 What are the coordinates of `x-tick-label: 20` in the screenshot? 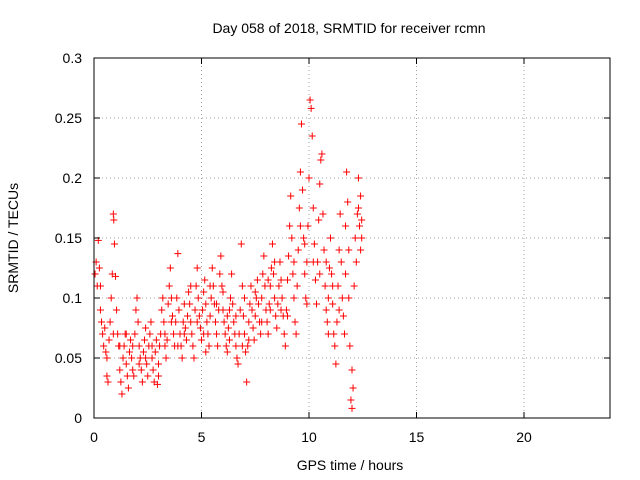 It's located at (524, 437).